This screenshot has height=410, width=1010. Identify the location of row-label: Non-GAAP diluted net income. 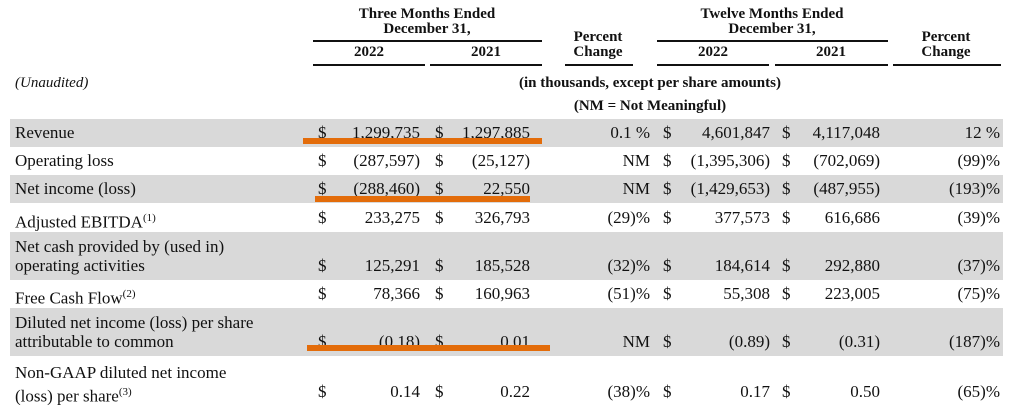
(121, 372).